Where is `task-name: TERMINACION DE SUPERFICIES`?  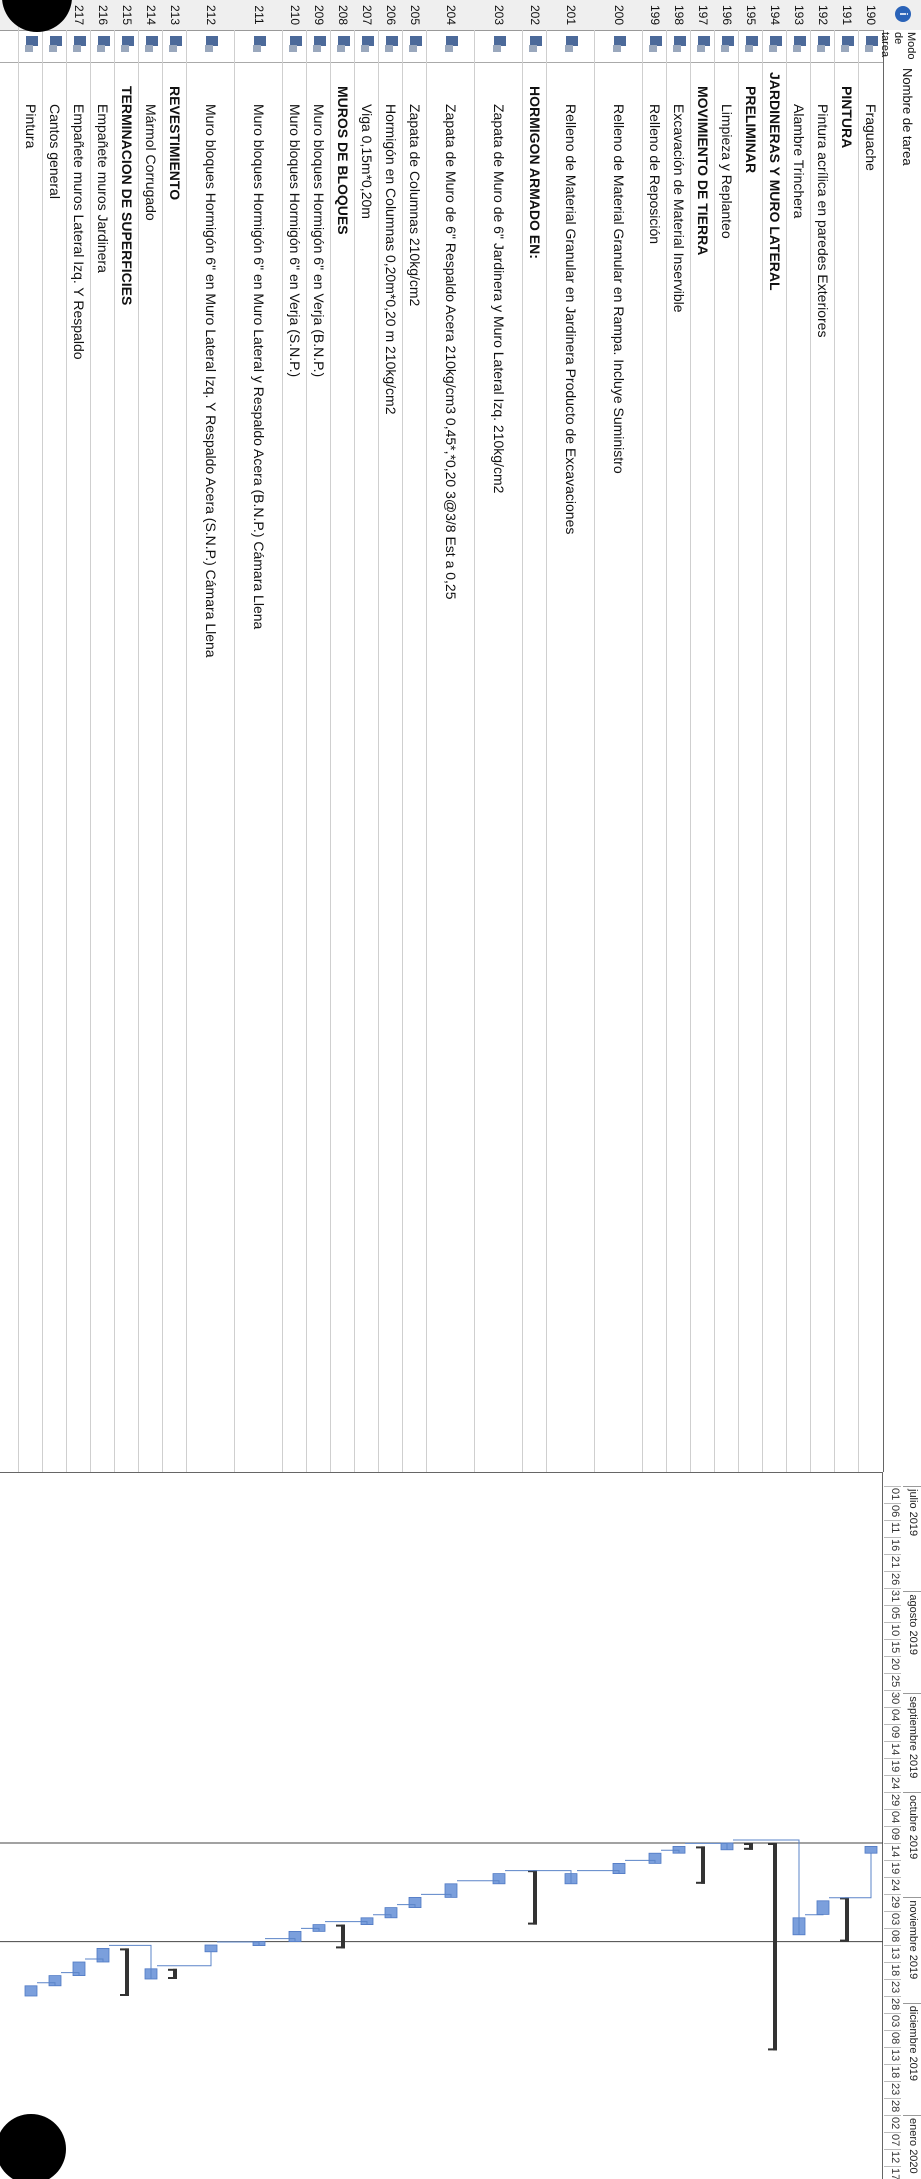 task-name: TERMINACION DE SUPERFICIES is located at coordinates (127, 196).